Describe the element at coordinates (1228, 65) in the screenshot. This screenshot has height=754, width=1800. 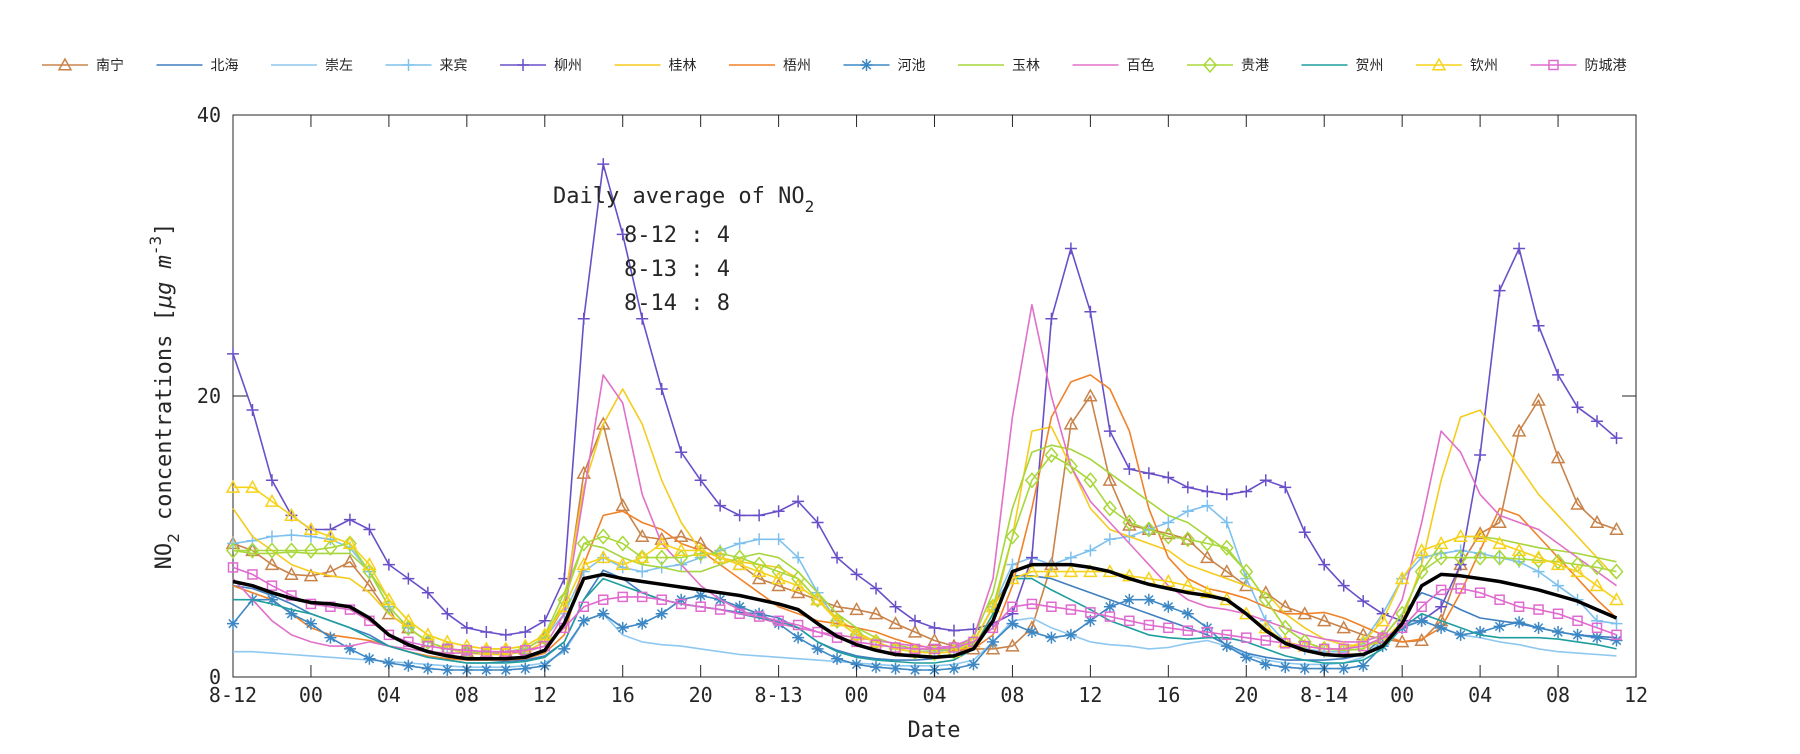
I see `legend-item-10: 贵港` at that location.